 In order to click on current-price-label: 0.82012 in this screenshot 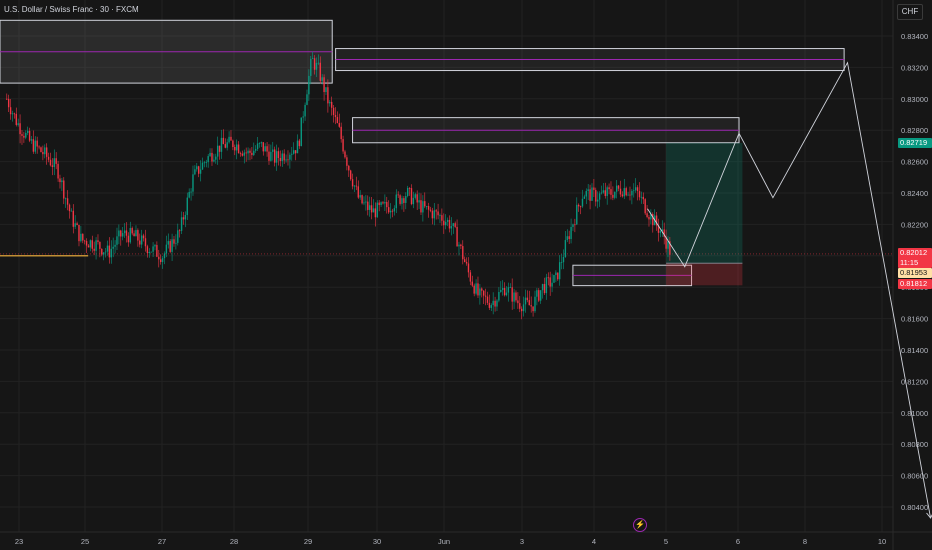, I will do `click(914, 252)`.